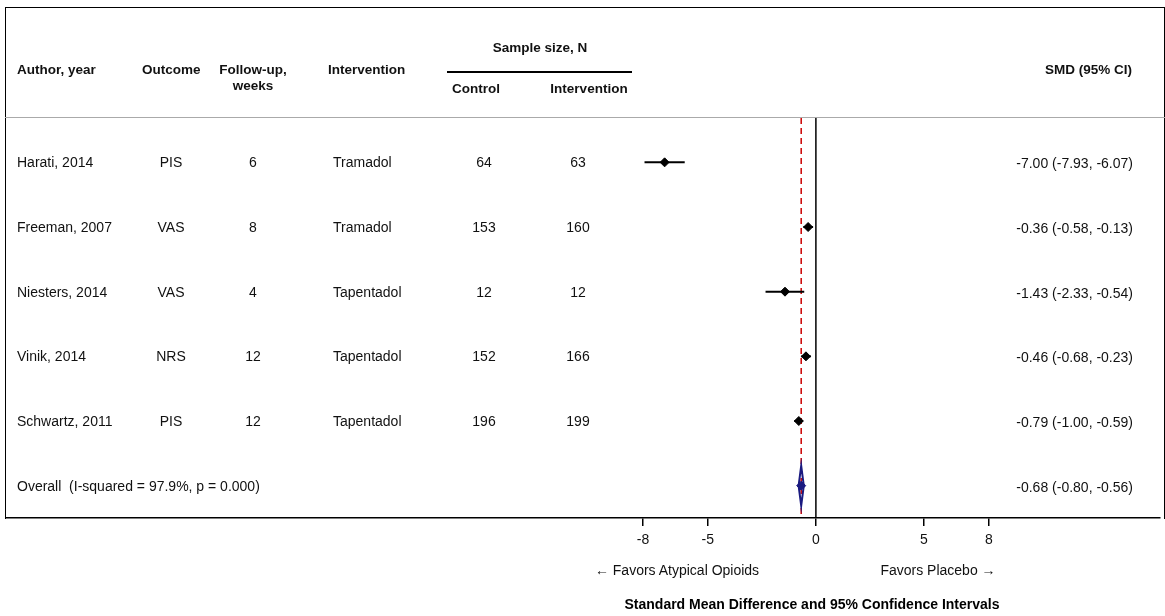  I want to click on annotation: -0.46 (-0.68, -0.23), so click(1074, 357).